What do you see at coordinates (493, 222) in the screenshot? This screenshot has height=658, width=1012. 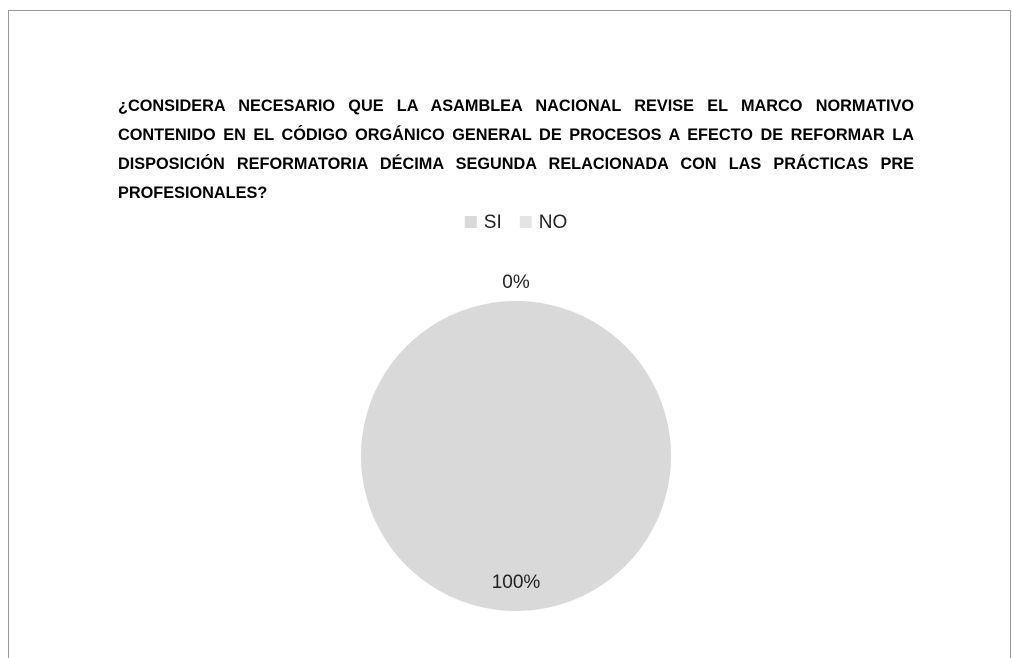 I see `legend-label: SI` at bounding box center [493, 222].